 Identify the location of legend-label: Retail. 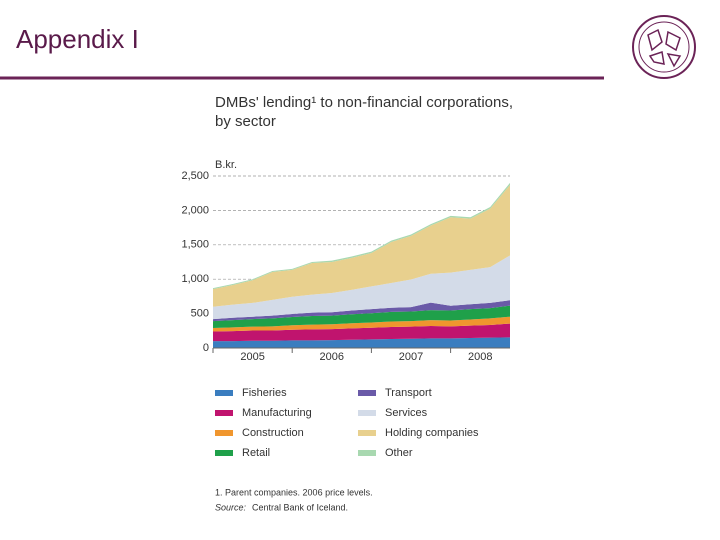
(256, 453).